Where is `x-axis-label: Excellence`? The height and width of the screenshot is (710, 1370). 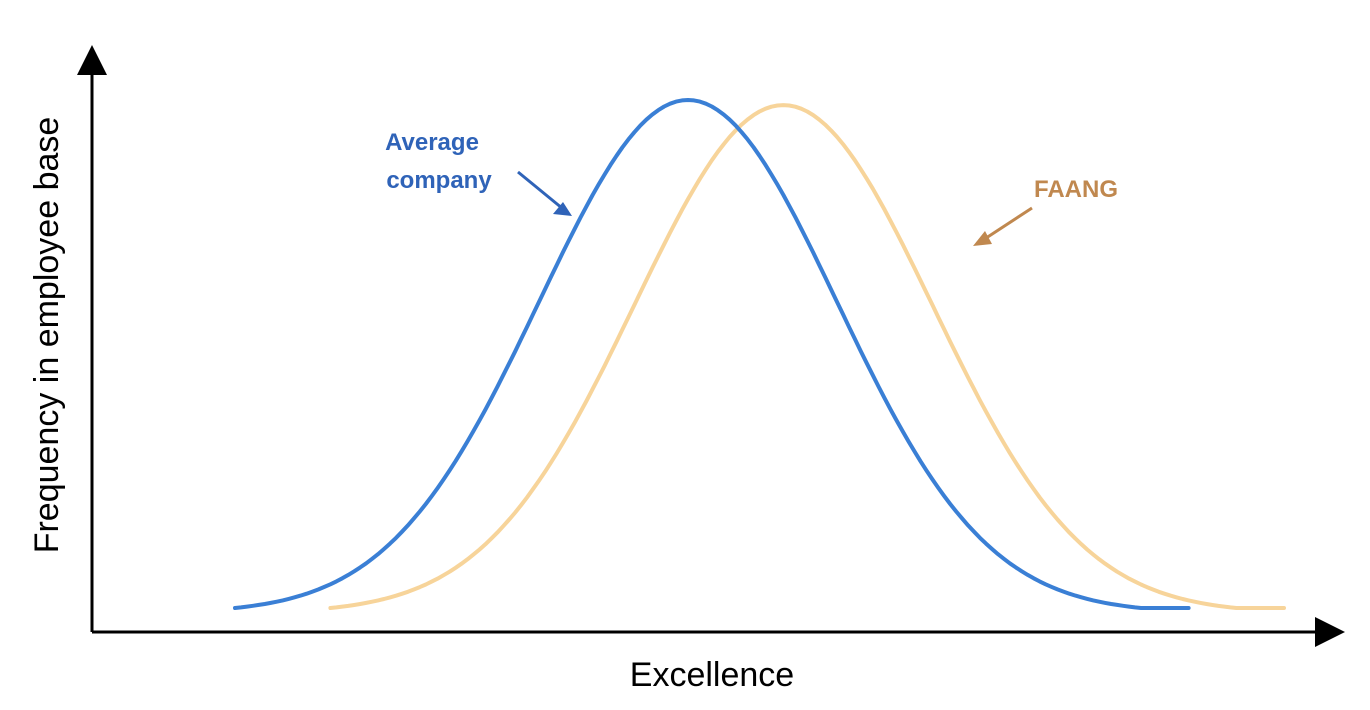 x-axis-label: Excellence is located at coordinates (712, 675).